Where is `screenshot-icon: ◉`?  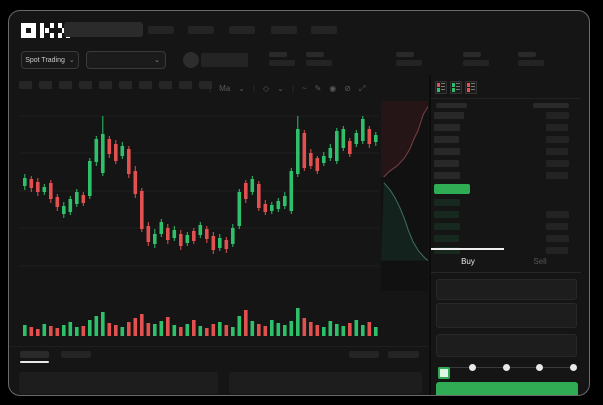
screenshot-icon: ◉ is located at coordinates (333, 88).